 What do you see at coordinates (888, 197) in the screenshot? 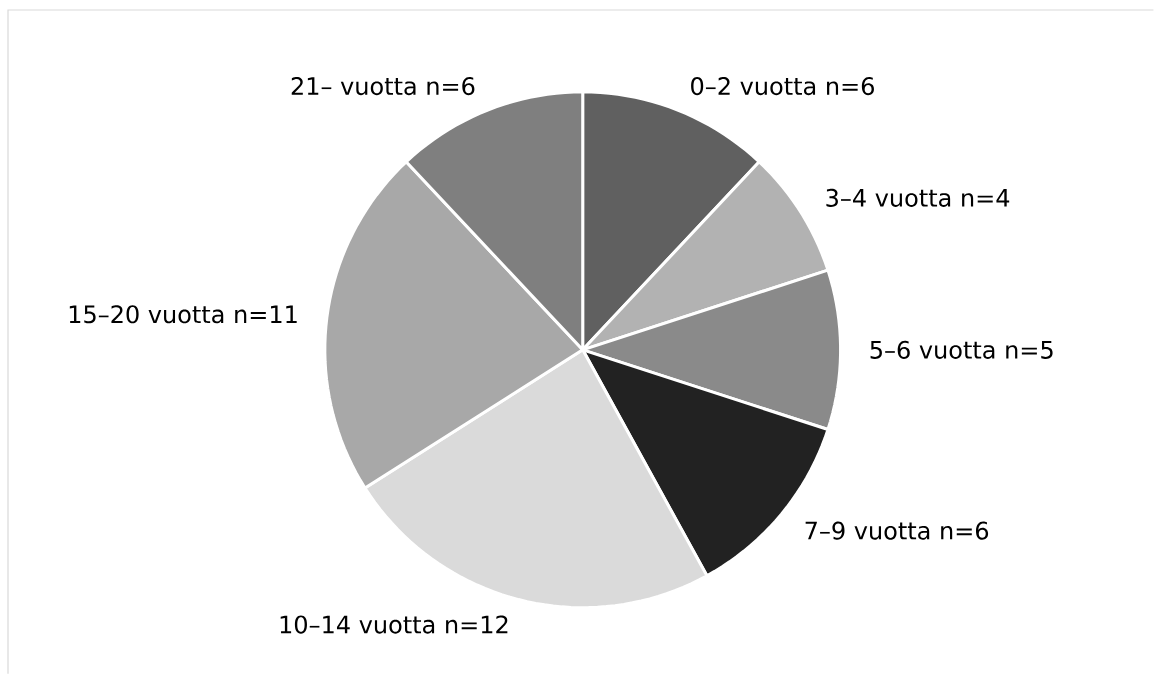
I see `slice-label: 3–4 vuotta` at bounding box center [888, 197].